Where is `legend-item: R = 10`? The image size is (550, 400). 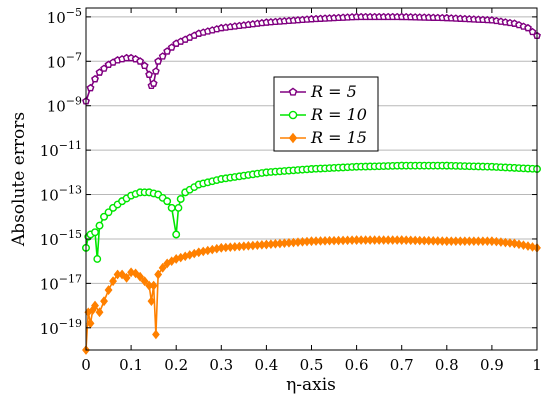 legend-item: R = 10 is located at coordinates (323, 114).